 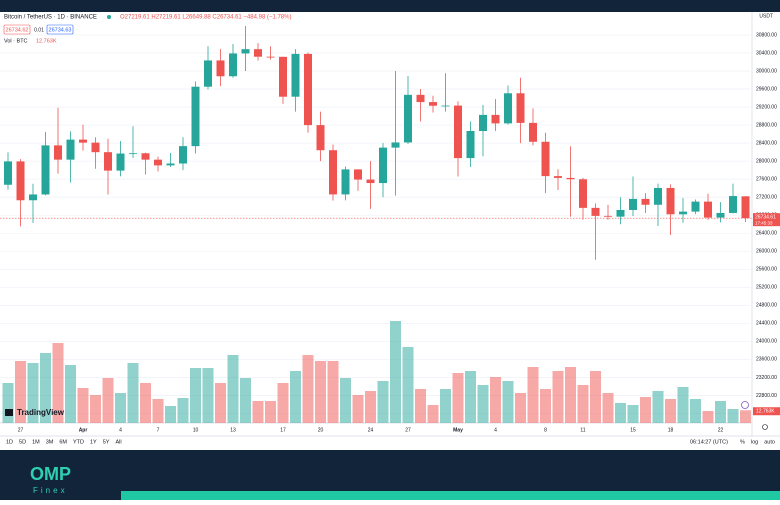 What do you see at coordinates (196, 430) in the screenshot?
I see `x-tick-label: 10` at bounding box center [196, 430].